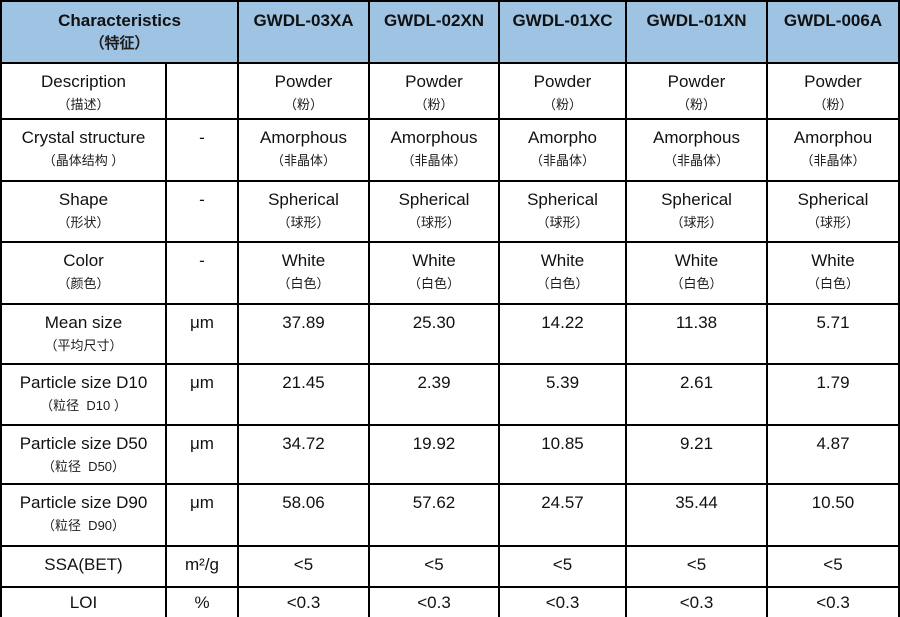  What do you see at coordinates (696, 454) in the screenshot?
I see `value-cell: 9.21` at bounding box center [696, 454].